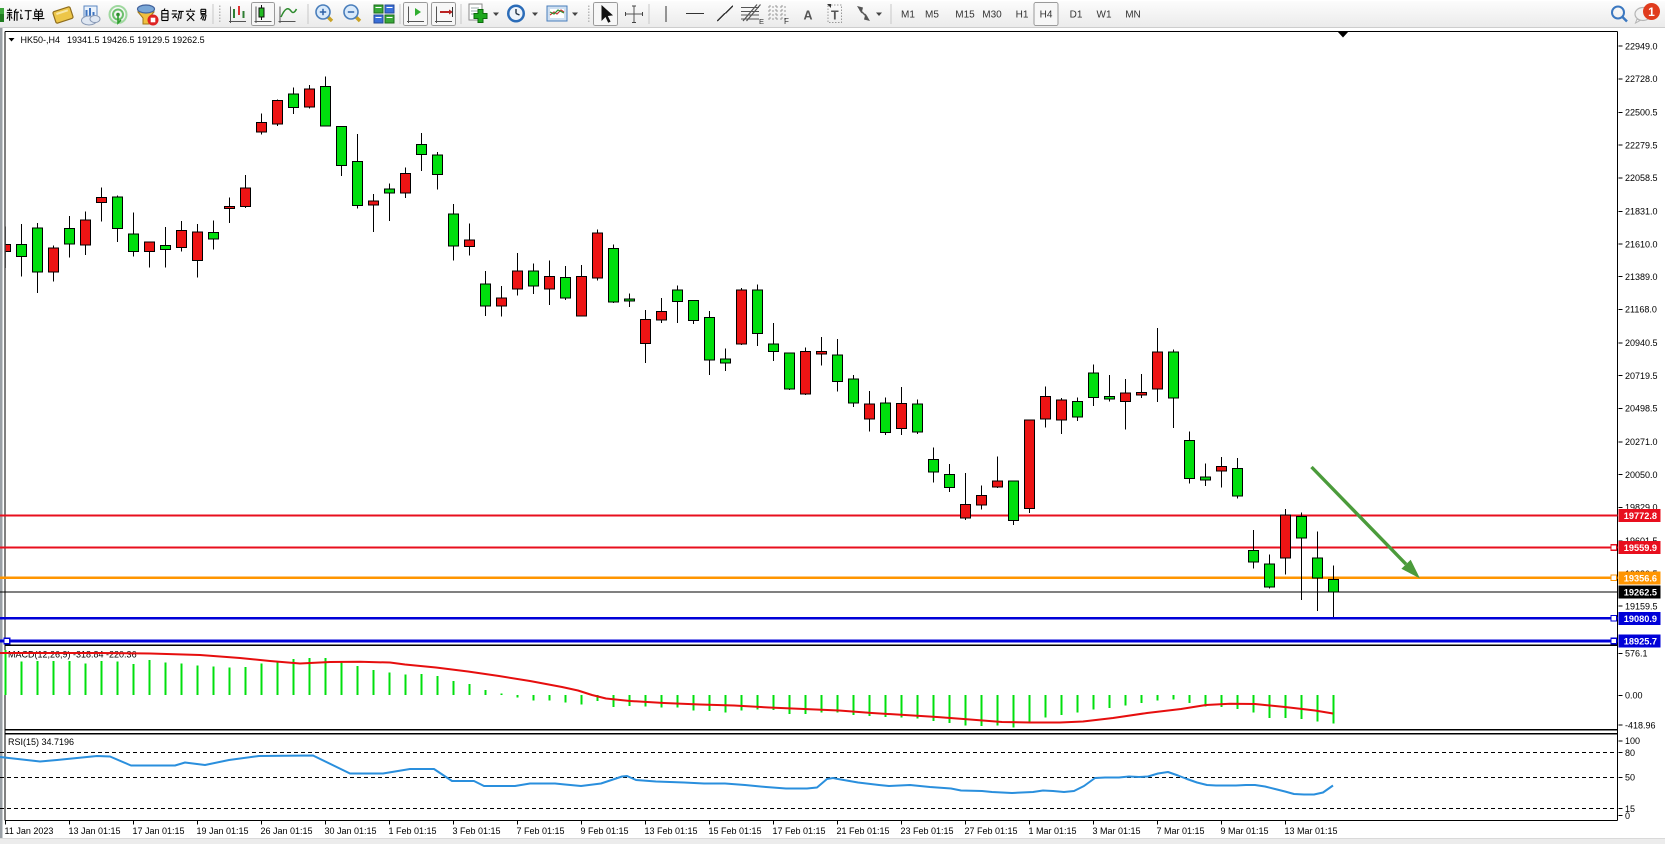  What do you see at coordinates (223, 831) in the screenshot?
I see `svg-text: 19 Jan 01:15` at bounding box center [223, 831].